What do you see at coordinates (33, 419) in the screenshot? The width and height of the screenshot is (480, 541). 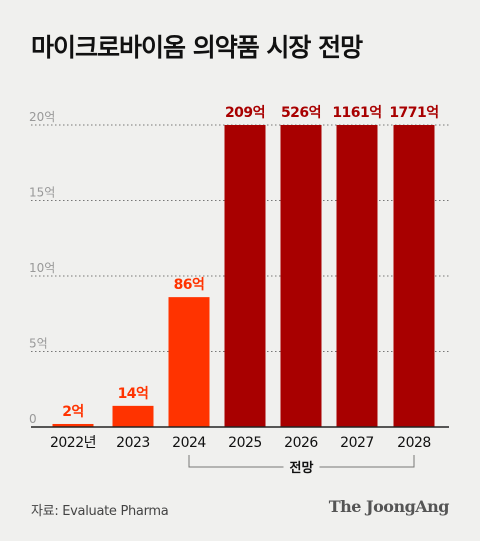 I see `y-tick-label: 0` at bounding box center [33, 419].